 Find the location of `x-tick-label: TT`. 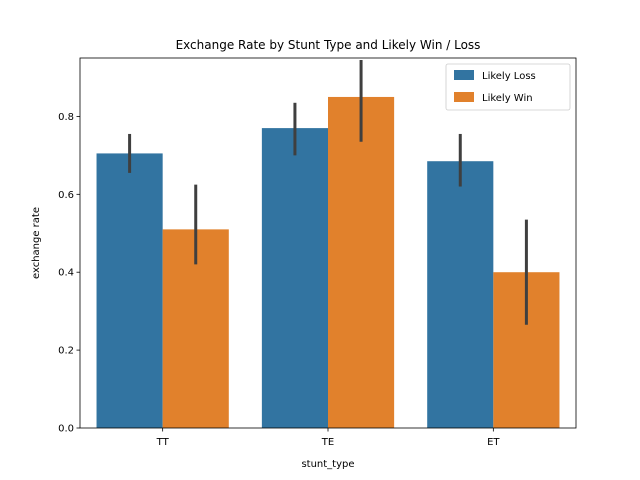

x-tick-label: TT is located at coordinates (163, 442).